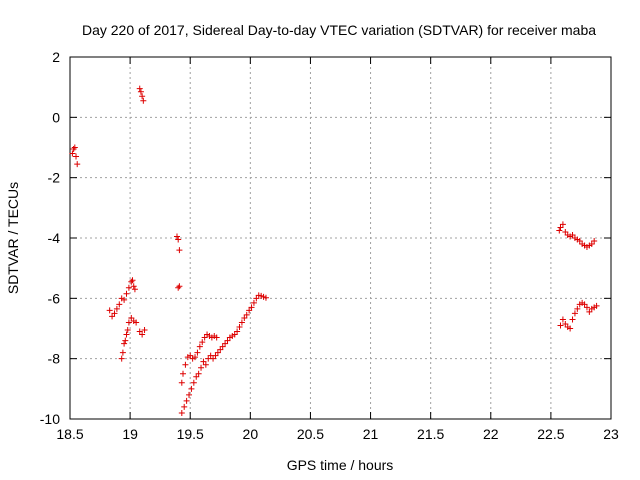 Image resolution: width=640 pixels, height=480 pixels. Describe the element at coordinates (130, 434) in the screenshot. I see `x-tick-label: 19` at that location.